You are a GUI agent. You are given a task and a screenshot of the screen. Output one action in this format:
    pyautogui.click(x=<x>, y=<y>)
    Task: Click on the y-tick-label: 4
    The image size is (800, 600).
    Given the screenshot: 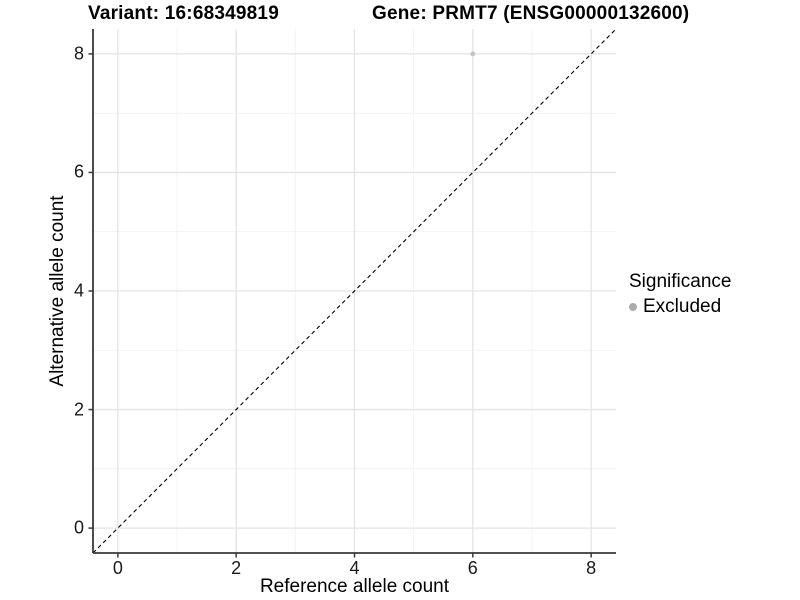 What is the action you would take?
    pyautogui.click(x=78, y=290)
    